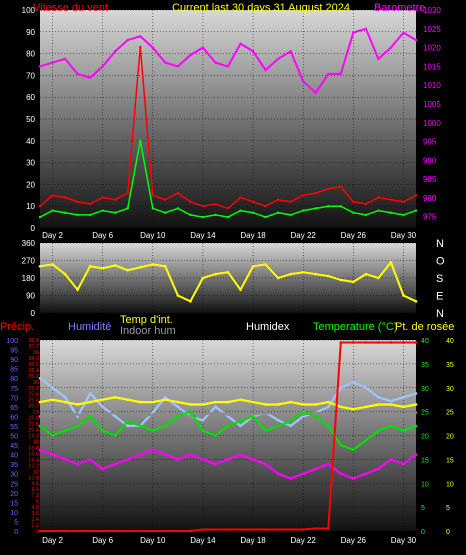 The width and height of the screenshot is (466, 555). What do you see at coordinates (14, 475) in the screenshot?
I see `bot-humidity-tick: 30` at bounding box center [14, 475].